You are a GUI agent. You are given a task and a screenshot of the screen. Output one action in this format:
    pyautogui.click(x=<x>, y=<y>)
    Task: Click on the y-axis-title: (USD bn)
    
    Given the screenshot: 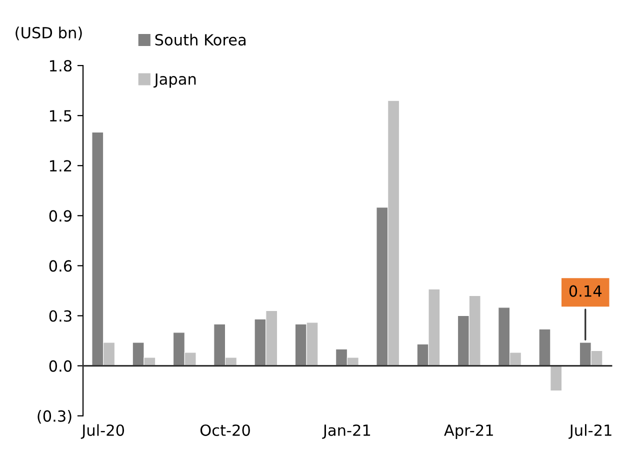 What is the action you would take?
    pyautogui.click(x=49, y=33)
    